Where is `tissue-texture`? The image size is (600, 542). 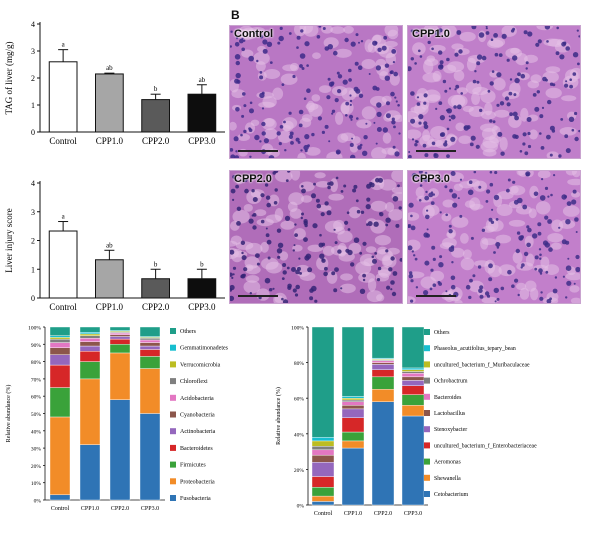
tissue-texture is located at coordinates (494, 92).